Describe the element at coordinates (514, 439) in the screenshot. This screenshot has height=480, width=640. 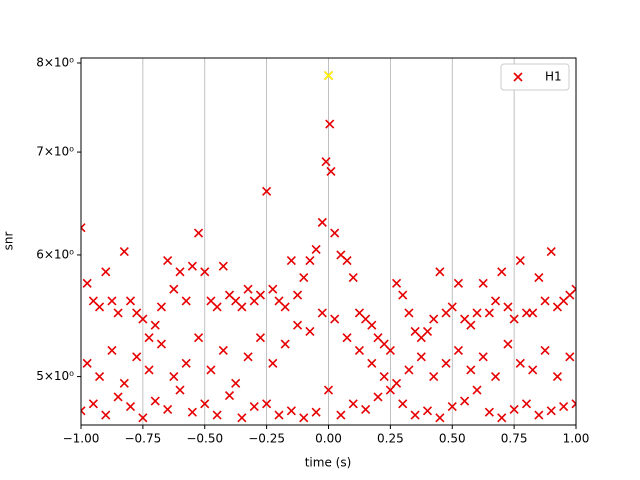
I see `x-tick-label: 0.75` at that location.